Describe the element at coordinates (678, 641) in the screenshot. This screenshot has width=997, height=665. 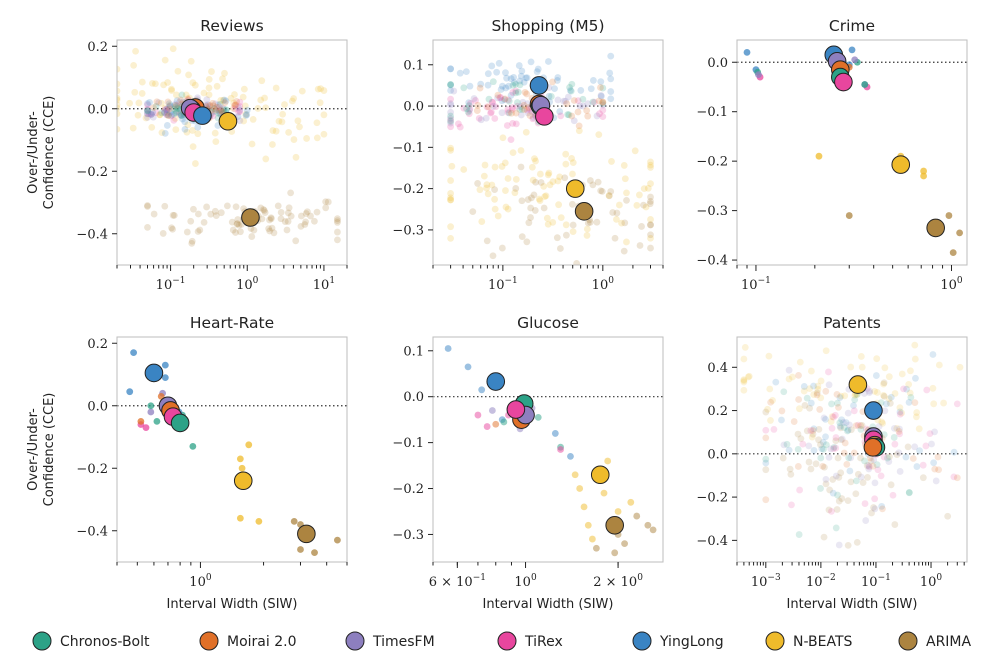
I see `legend-item-yinglong: YingLong` at that location.